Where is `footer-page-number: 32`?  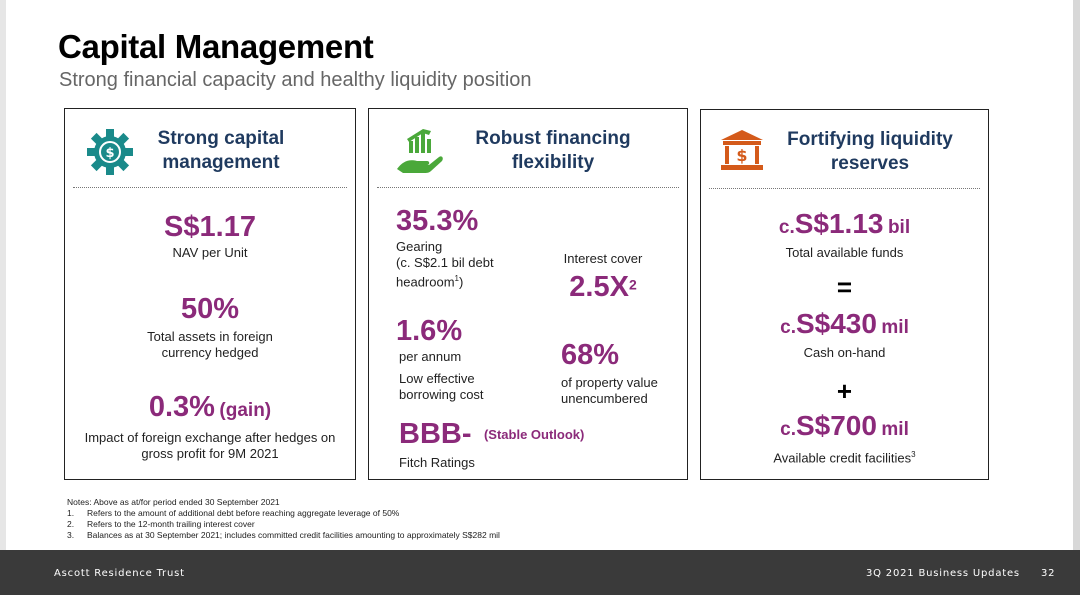 footer-page-number: 32 is located at coordinates (1048, 573).